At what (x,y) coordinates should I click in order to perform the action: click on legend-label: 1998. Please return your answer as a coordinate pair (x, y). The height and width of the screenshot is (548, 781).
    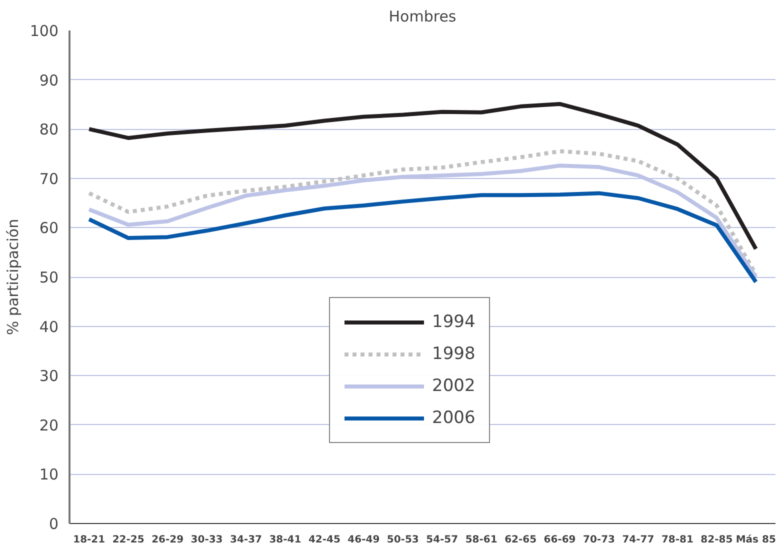
    Looking at the image, I should click on (454, 354).